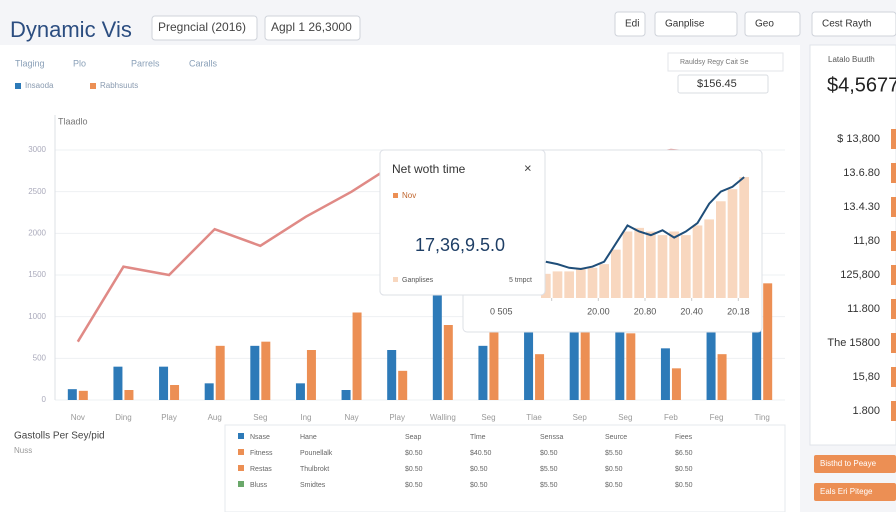 This screenshot has height=512, width=896. What do you see at coordinates (866, 241) in the screenshot?
I see `panel-item: 11,80` at bounding box center [866, 241].